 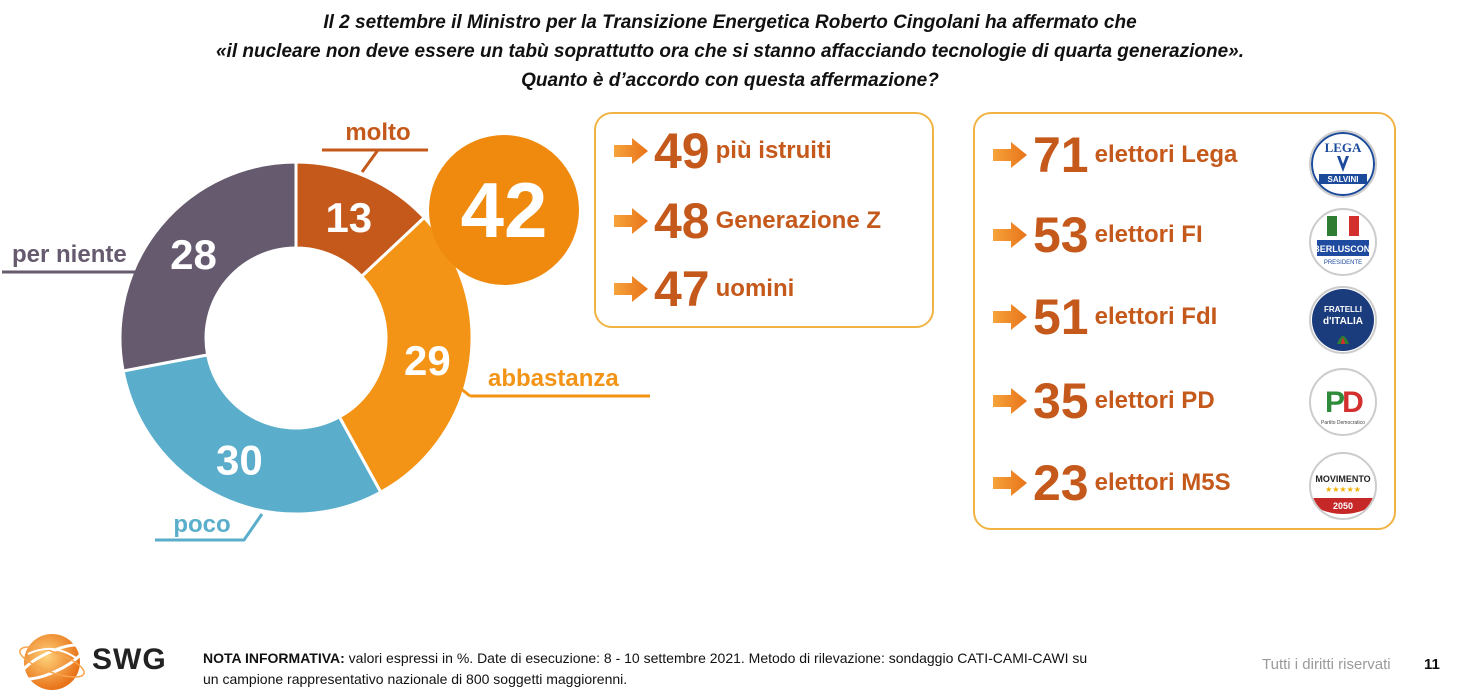 What do you see at coordinates (1061, 317) in the screenshot?
I see `party-value: 51` at bounding box center [1061, 317].